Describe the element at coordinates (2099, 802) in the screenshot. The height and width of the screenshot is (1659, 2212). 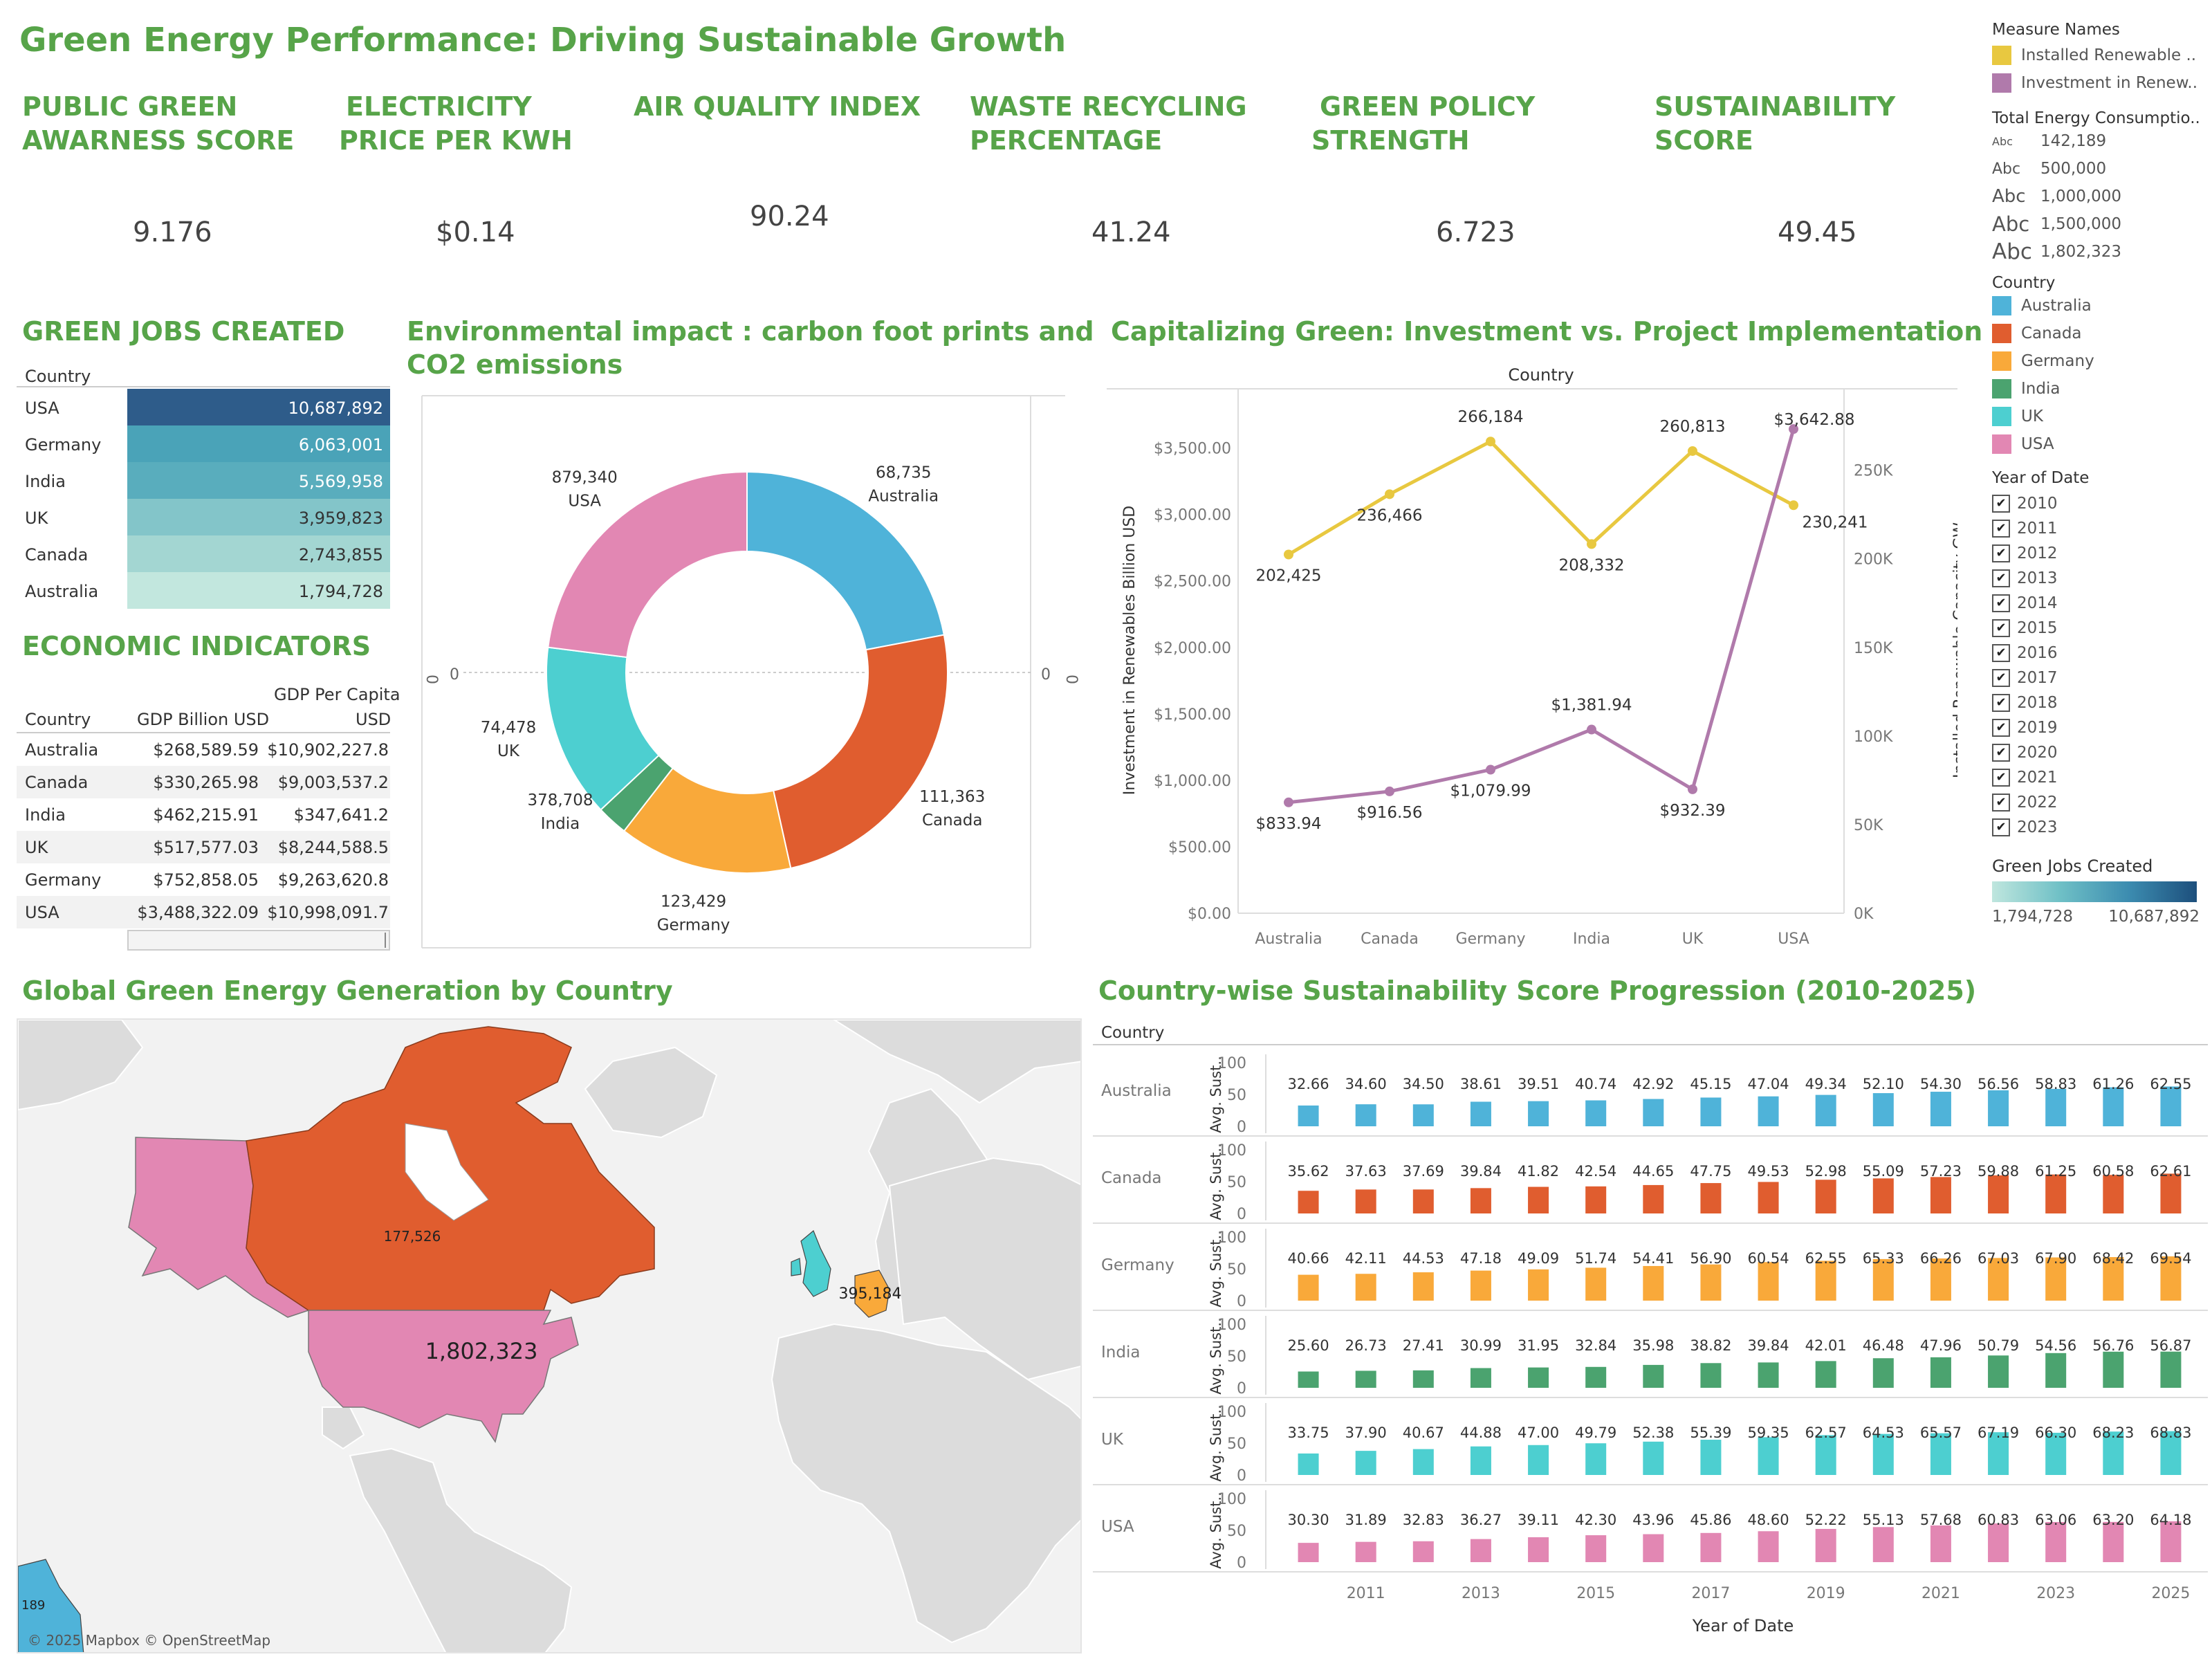
I see `year-filter-item: ✔ 2022` at that location.